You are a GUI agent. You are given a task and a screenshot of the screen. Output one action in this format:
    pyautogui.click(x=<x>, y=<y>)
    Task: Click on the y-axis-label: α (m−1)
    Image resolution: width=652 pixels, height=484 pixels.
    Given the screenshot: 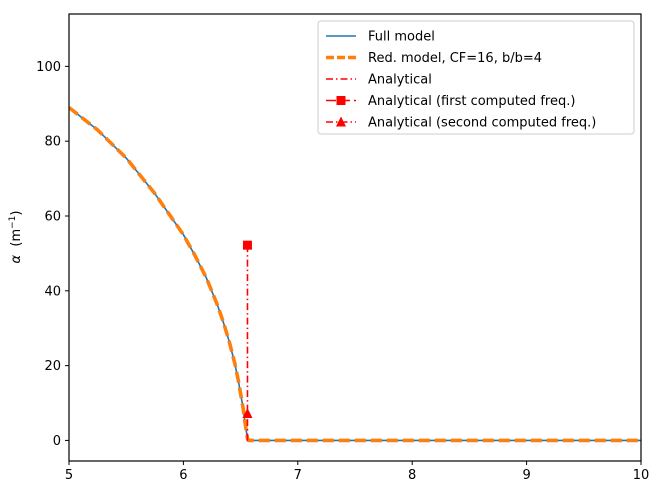 What is the action you would take?
    pyautogui.click(x=16, y=237)
    